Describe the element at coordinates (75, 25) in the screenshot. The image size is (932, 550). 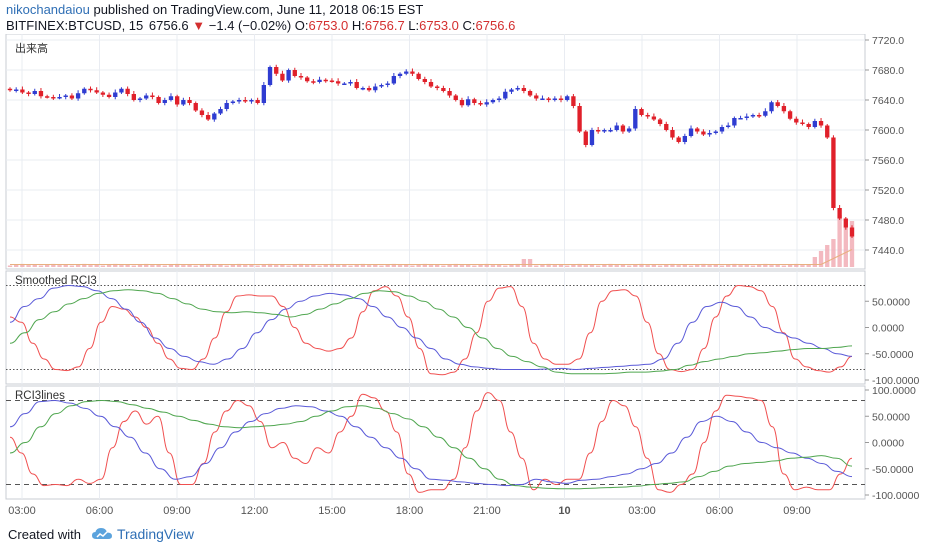
I see `symbol-label: BITFINEX:BTCUSD, 15` at that location.